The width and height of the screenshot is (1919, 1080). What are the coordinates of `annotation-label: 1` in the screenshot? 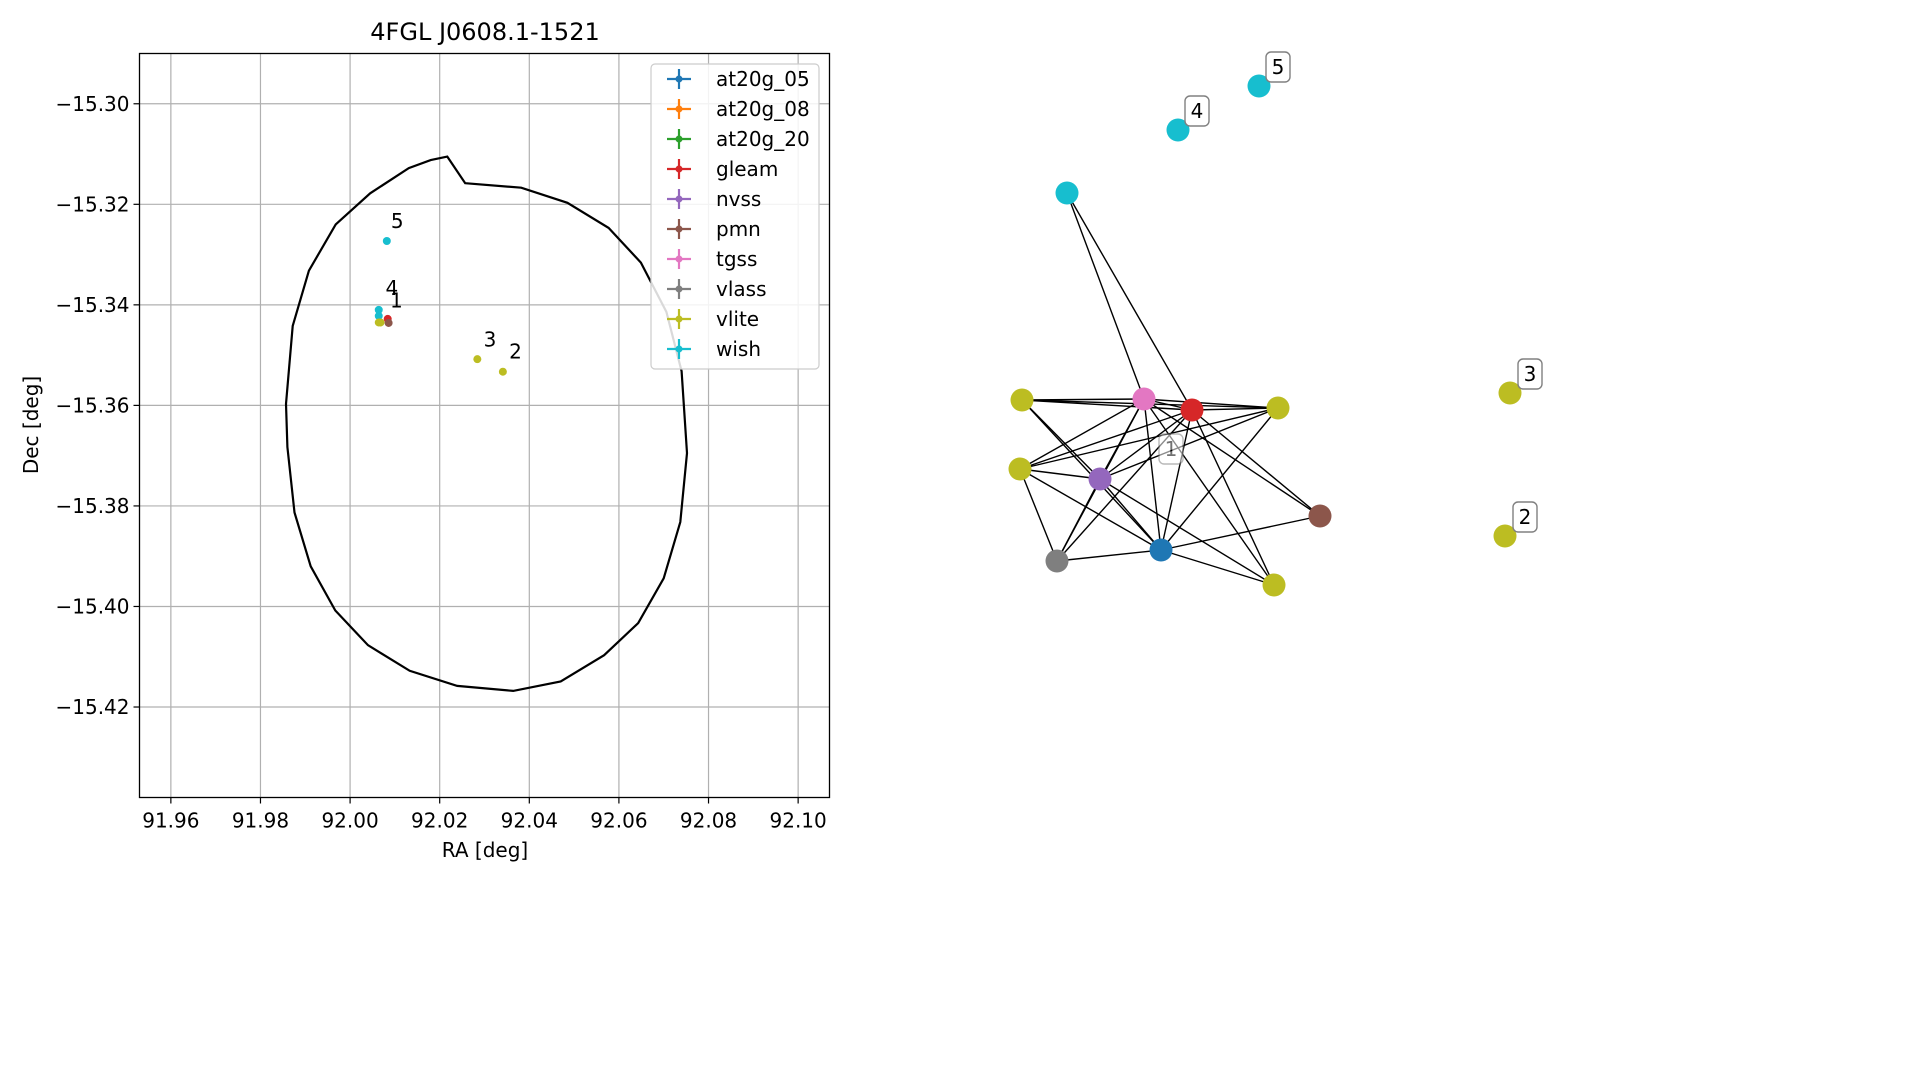 It's located at (396, 300).